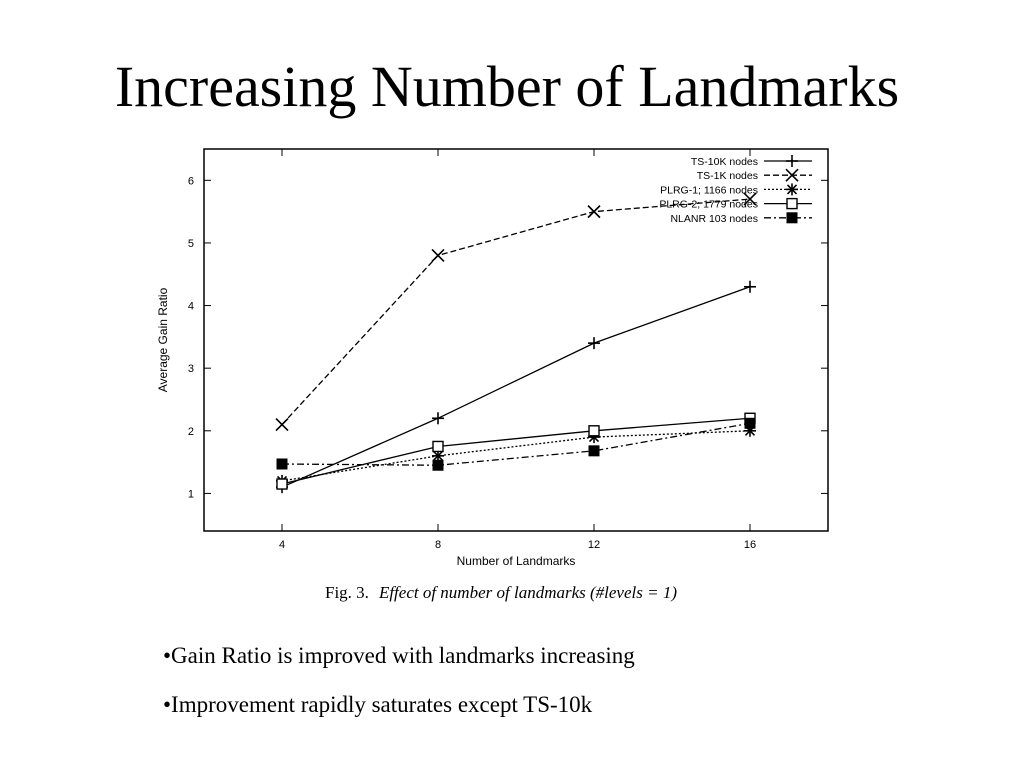  Describe the element at coordinates (163, 339) in the screenshot. I see `y-axis-label: Average Gain Ratio` at that location.